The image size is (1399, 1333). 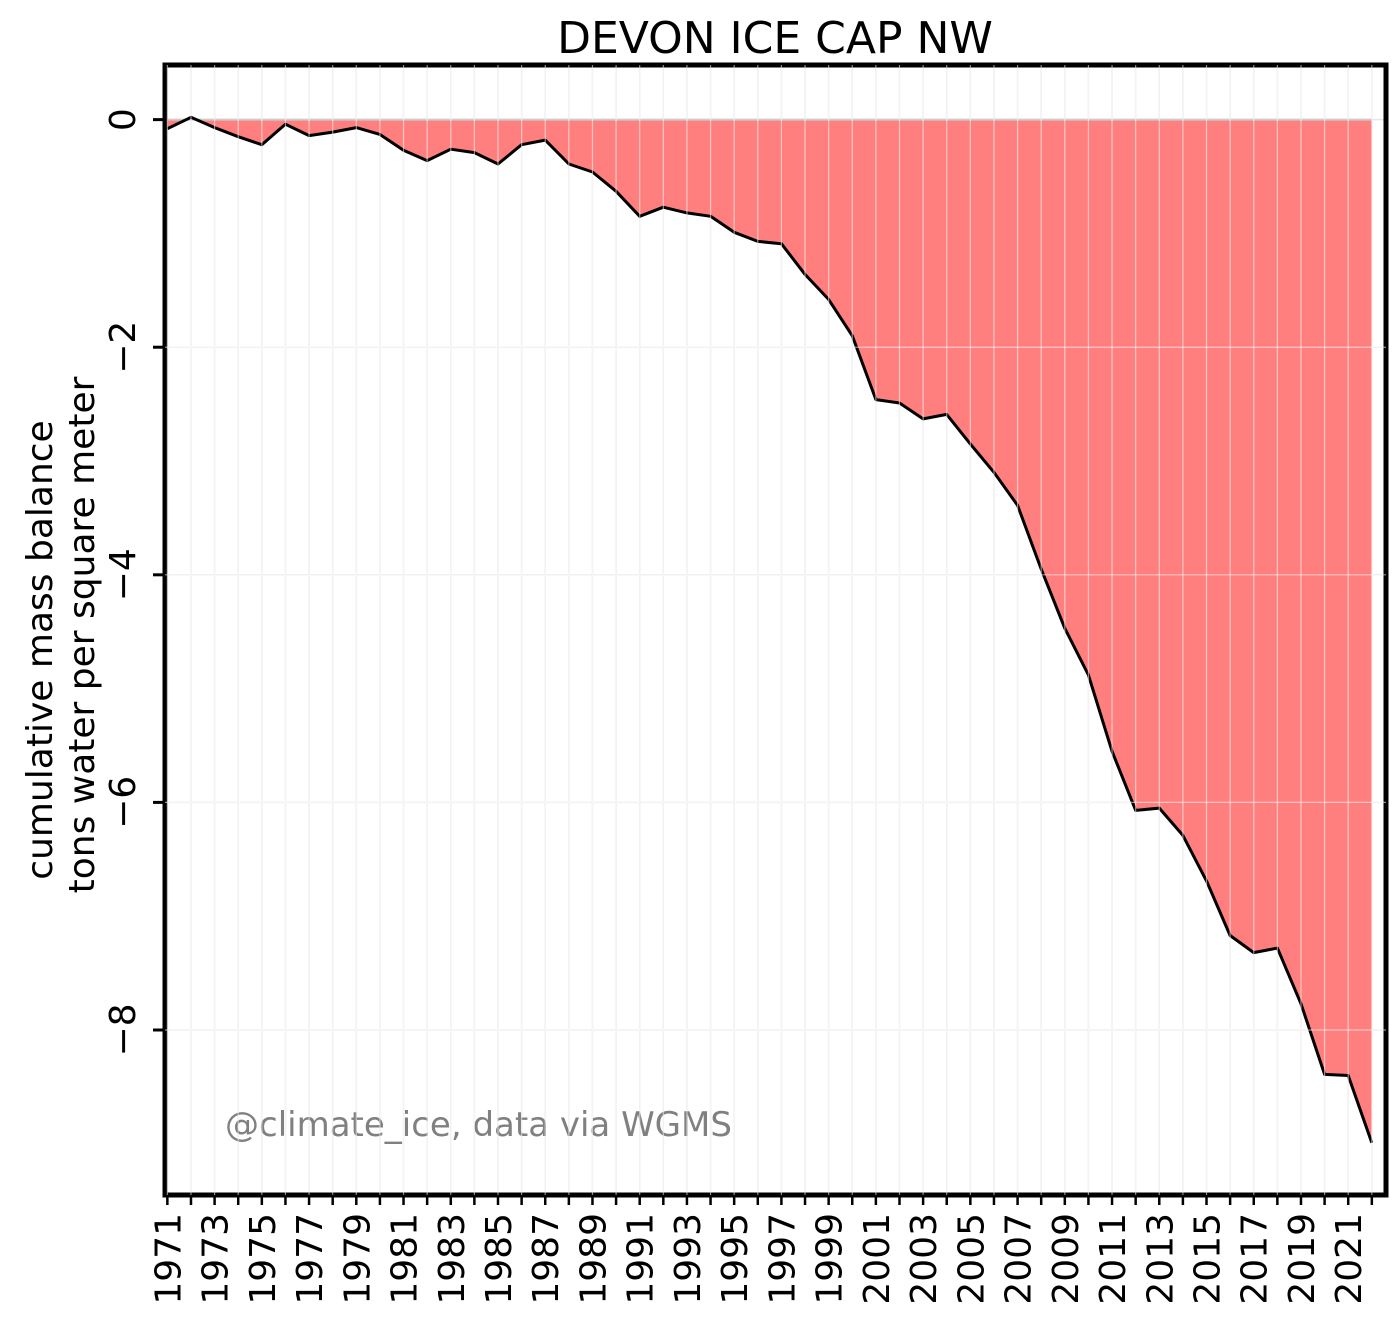 What do you see at coordinates (688, 1259) in the screenshot?
I see `x-tick-label: 1993` at bounding box center [688, 1259].